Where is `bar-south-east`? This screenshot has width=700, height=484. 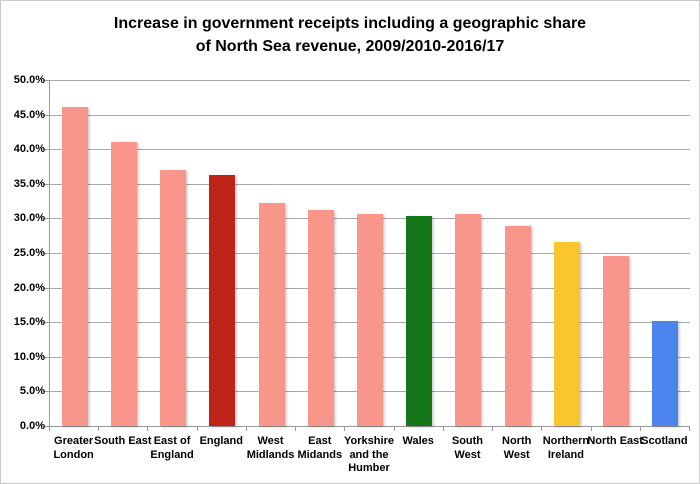
bar-south-east is located at coordinates (123, 284).